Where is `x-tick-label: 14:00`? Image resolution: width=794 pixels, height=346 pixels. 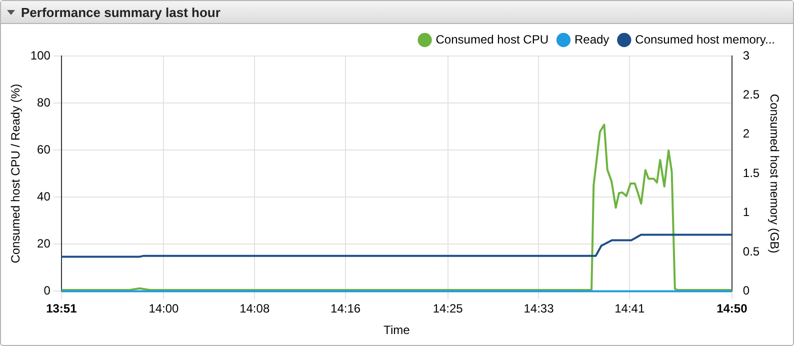 x-tick-label: 14:00 is located at coordinates (164, 309).